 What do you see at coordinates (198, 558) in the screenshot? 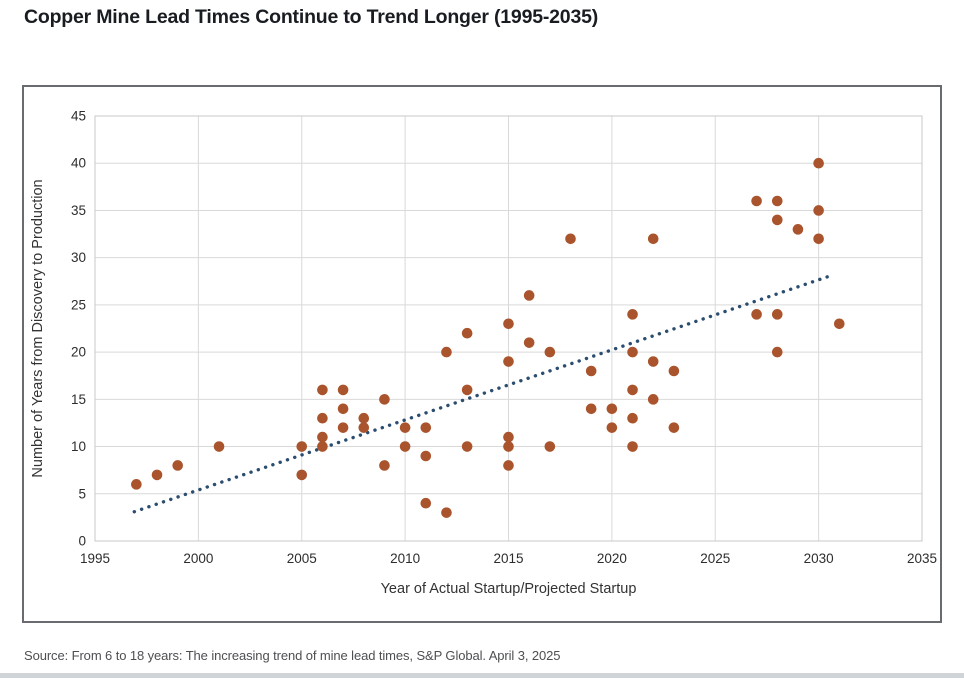
I see `svg-text: 2000` at bounding box center [198, 558].